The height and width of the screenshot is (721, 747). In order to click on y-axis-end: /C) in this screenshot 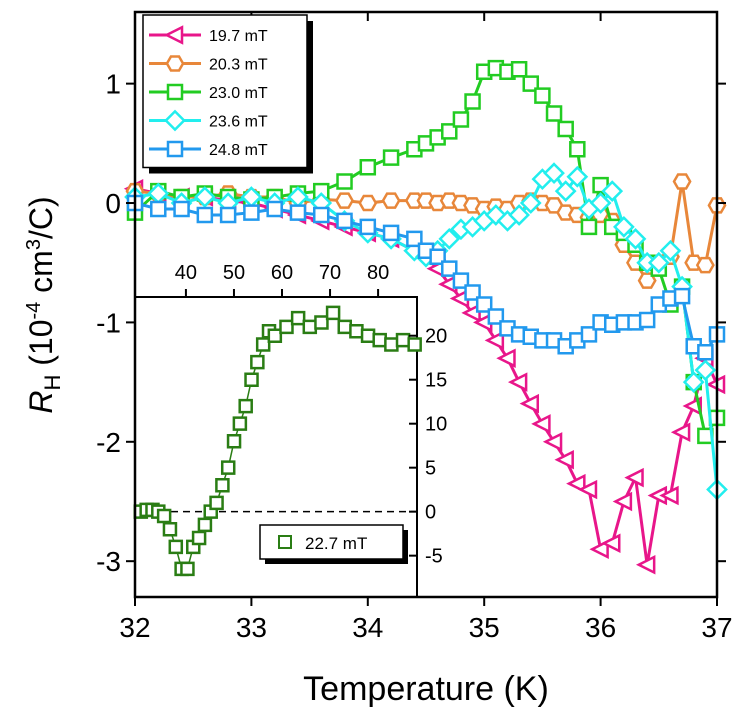, I will do `click(41, 217)`.